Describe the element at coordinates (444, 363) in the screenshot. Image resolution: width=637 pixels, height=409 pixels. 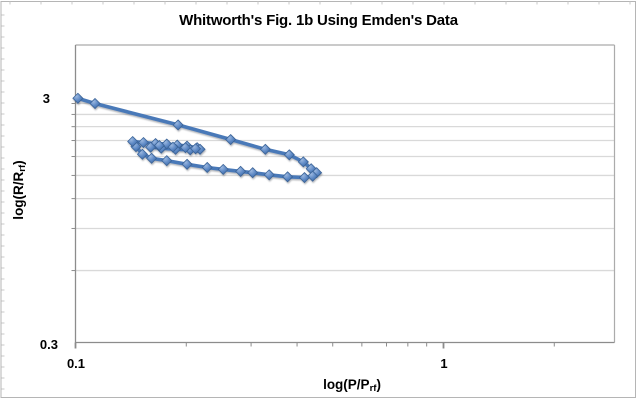
I see `x-tick-label-1: 1` at that location.